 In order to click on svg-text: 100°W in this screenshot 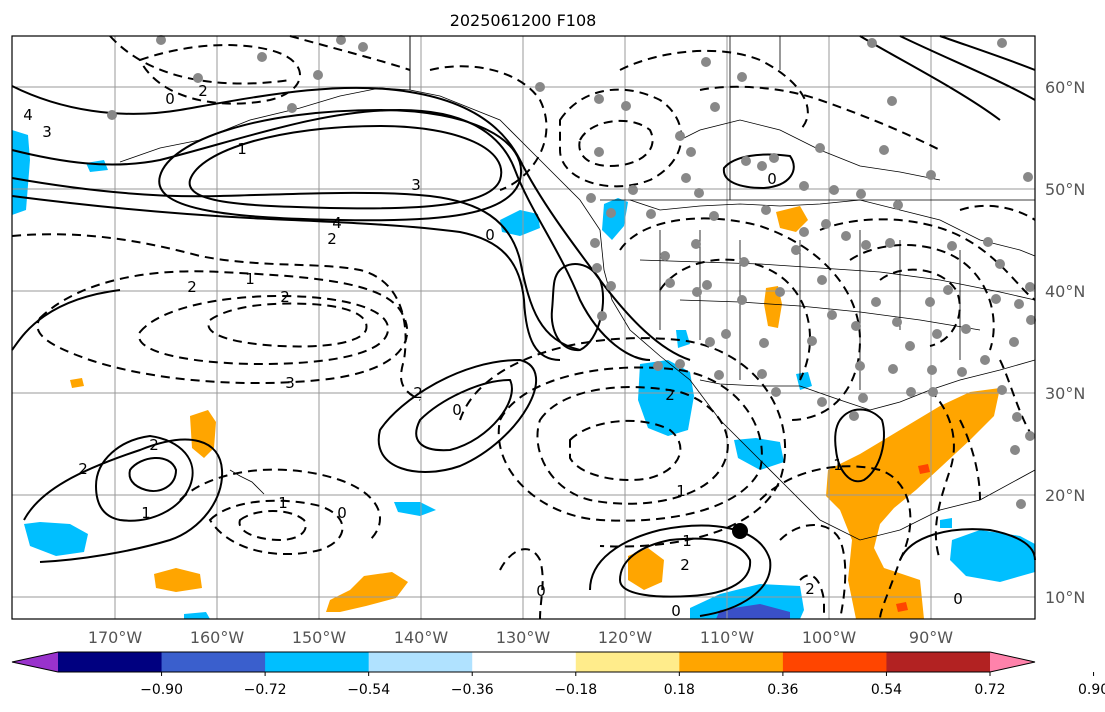, I will do `click(829, 637)`.